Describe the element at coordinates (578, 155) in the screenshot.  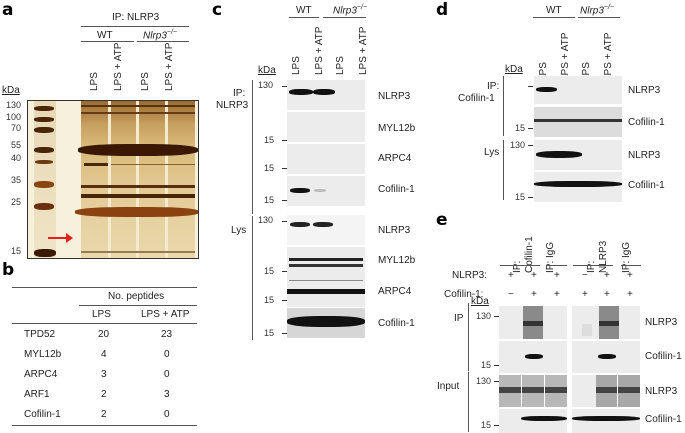
I see `blot-d-lys-nlrp3` at that location.